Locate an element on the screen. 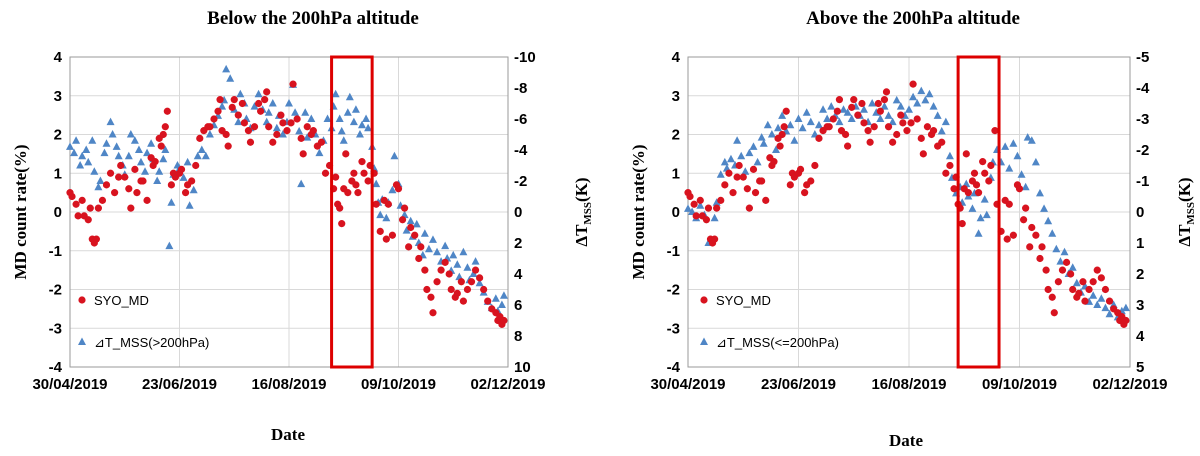 Image resolution: width=1200 pixels, height=456 pixels. y2-tick-label: 10 is located at coordinates (522, 367).